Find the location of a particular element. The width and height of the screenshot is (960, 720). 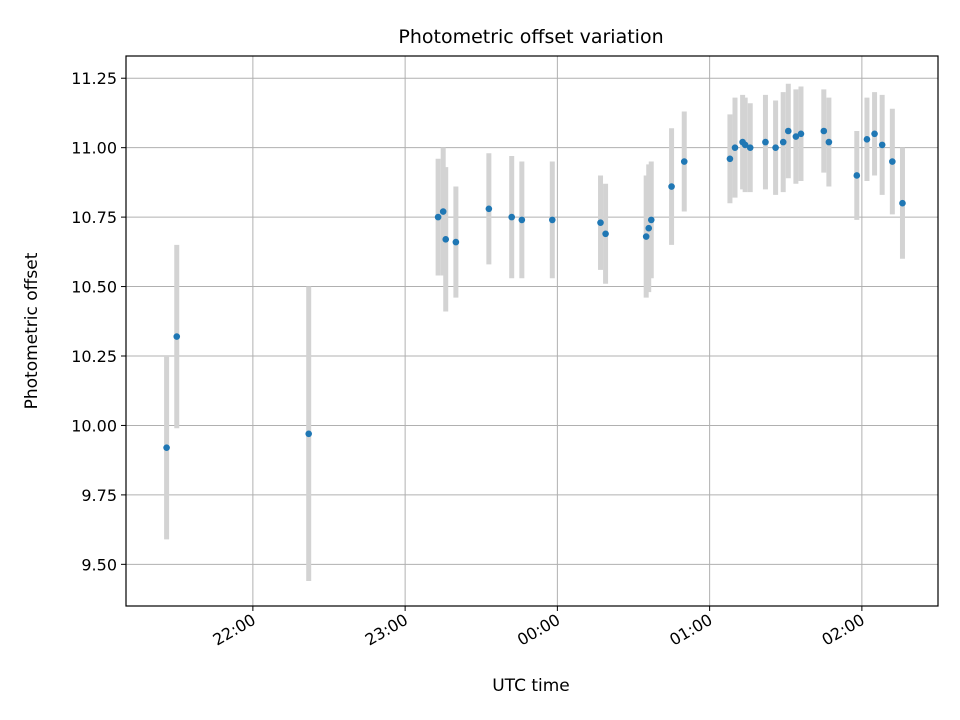

y-axis-title: Photometric offset is located at coordinates (32, 330).